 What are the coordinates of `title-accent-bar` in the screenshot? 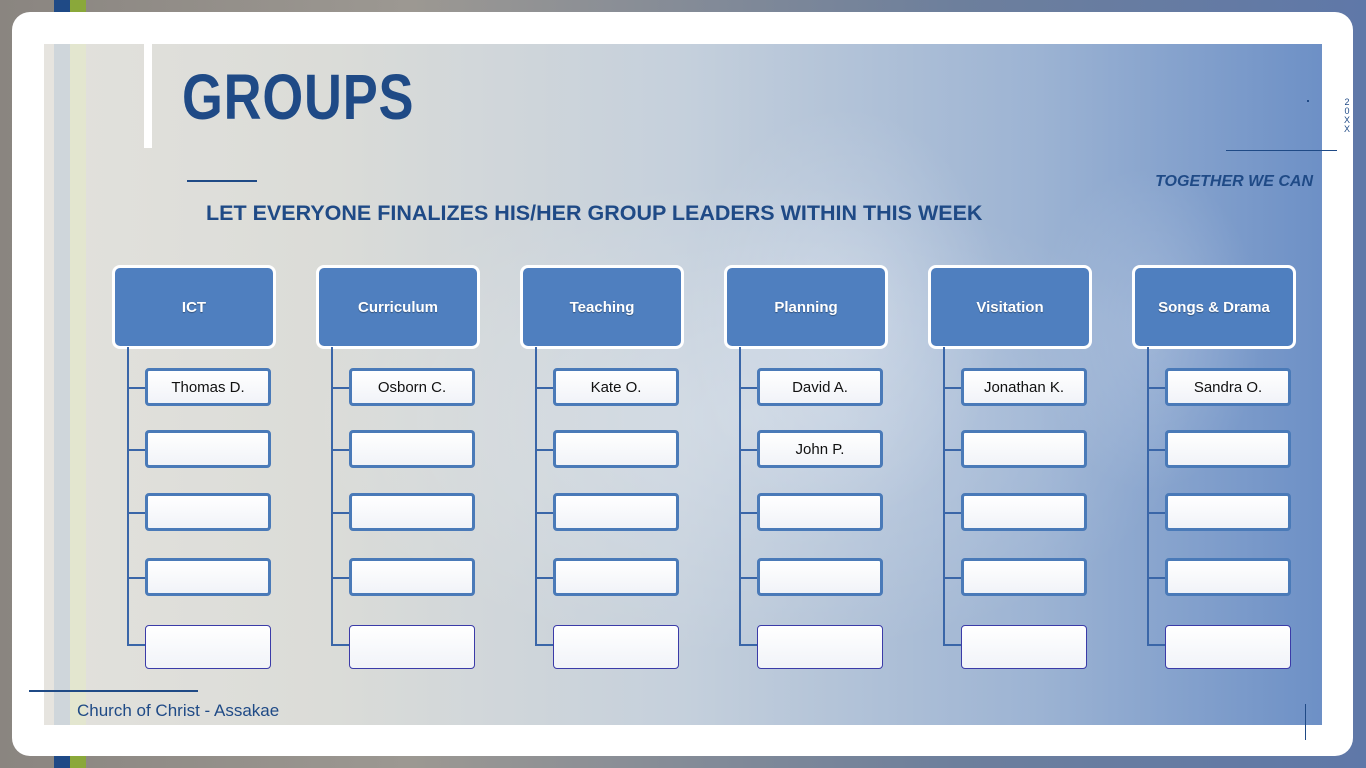 It's located at (148, 96).